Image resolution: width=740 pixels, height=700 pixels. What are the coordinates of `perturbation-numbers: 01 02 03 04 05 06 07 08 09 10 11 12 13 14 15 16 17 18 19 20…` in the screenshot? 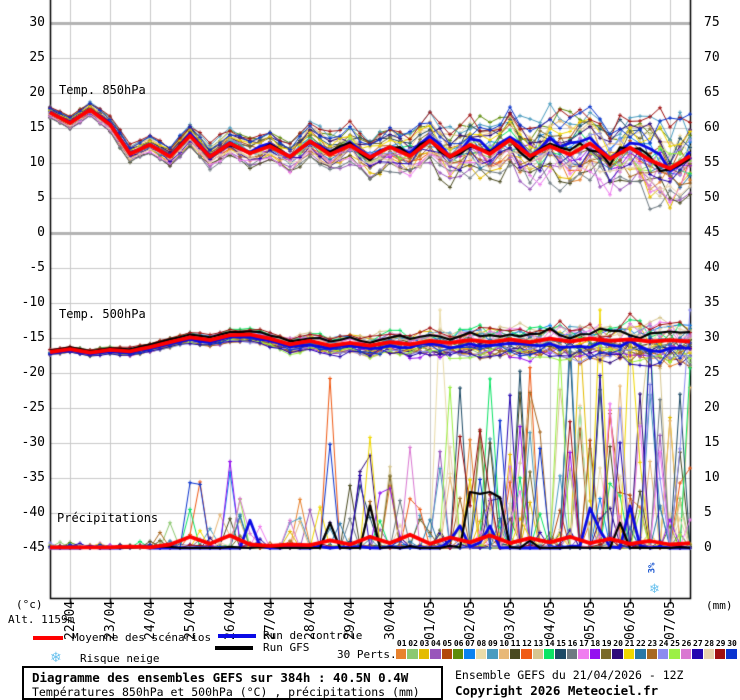 It's located at (567, 644).